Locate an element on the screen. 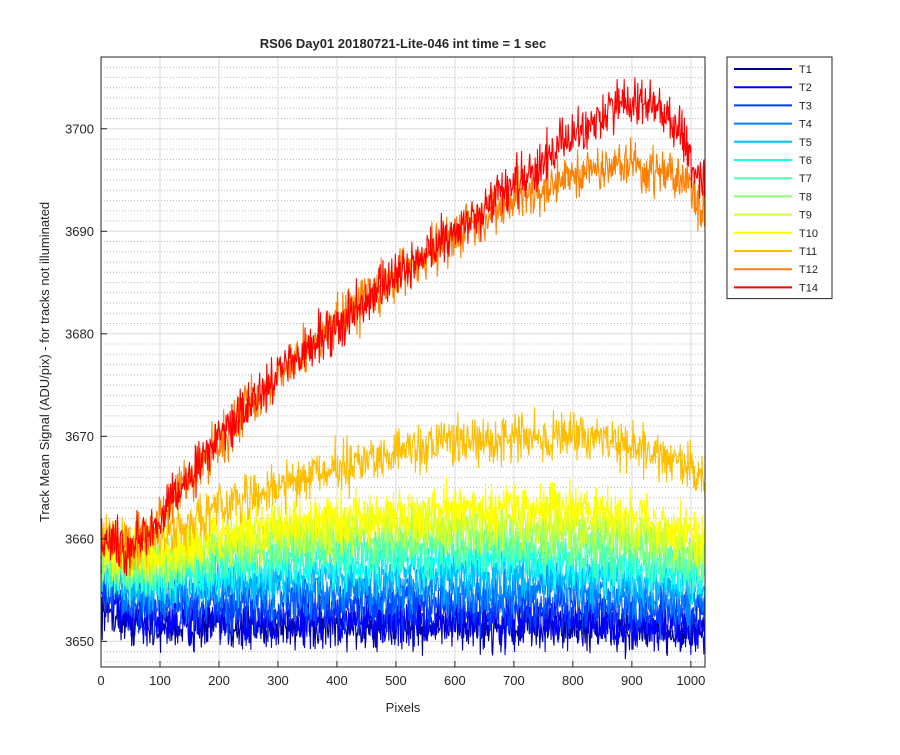 Image resolution: width=900 pixels, height=755 pixels. legend-label: T6 is located at coordinates (805, 161).